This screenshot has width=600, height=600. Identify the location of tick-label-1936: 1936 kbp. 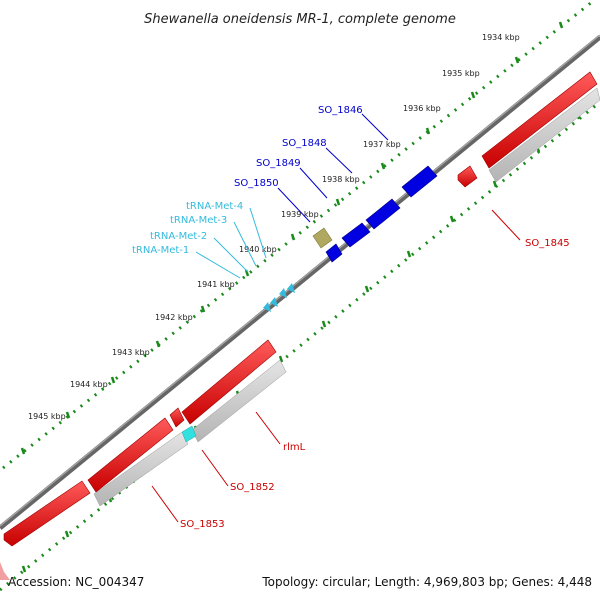
(422, 108).